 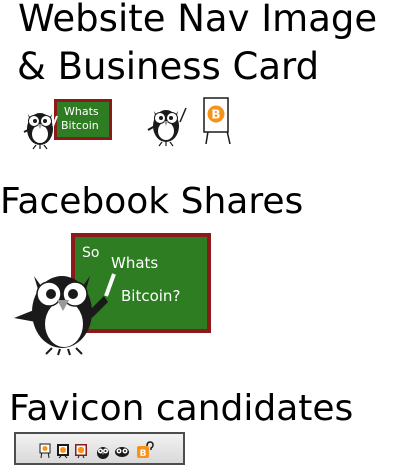 I want to click on nav-title-line1: Website Nav Image, so click(x=198, y=20).